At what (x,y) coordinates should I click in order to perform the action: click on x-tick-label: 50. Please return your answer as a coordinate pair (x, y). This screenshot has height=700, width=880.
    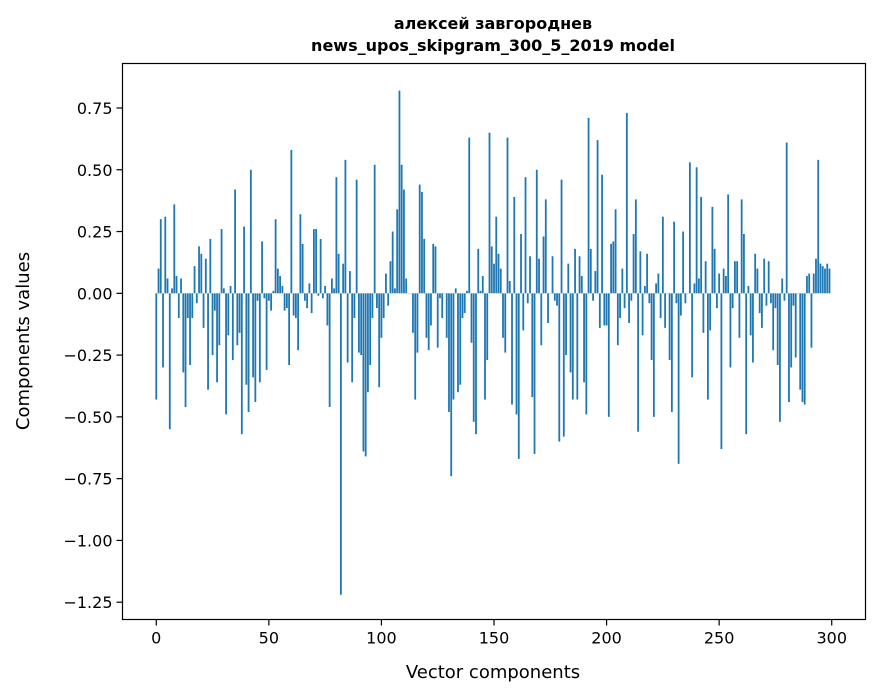
    Looking at the image, I should click on (269, 638).